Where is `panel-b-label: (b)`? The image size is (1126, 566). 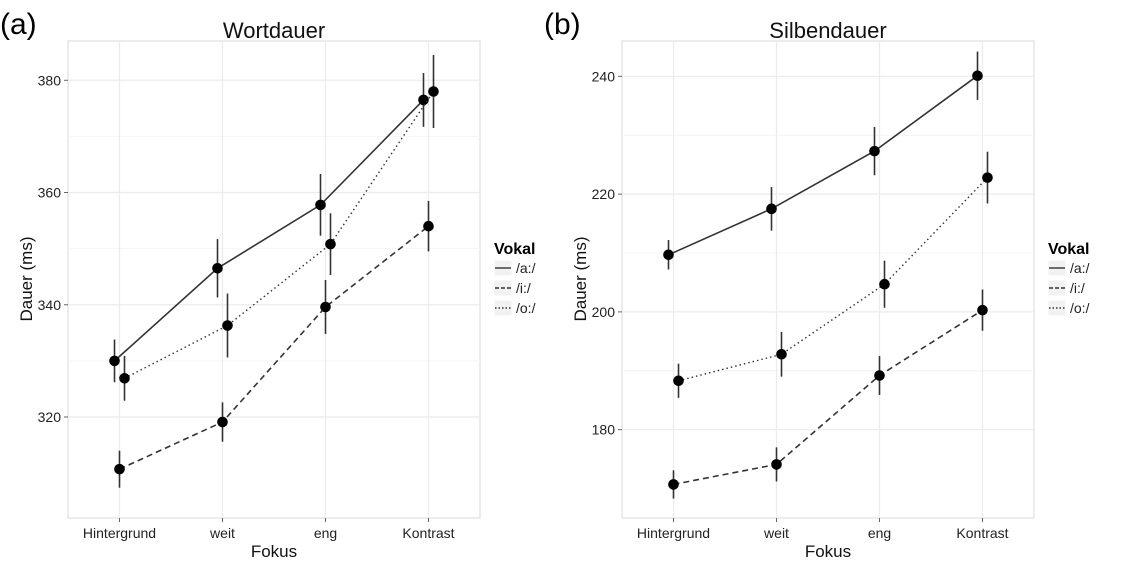 panel-b-label: (b) is located at coordinates (562, 24).